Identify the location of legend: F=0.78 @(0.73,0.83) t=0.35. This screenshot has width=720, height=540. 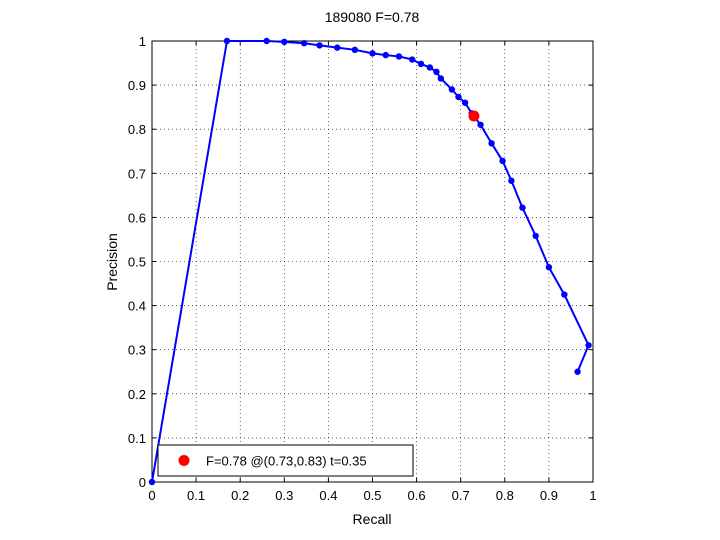
(285, 460).